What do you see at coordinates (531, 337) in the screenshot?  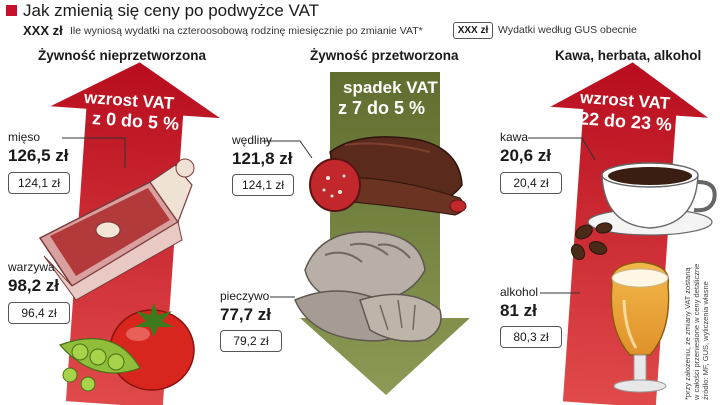 I see `item-old-value-alcohol: 80,3 zł` at bounding box center [531, 337].